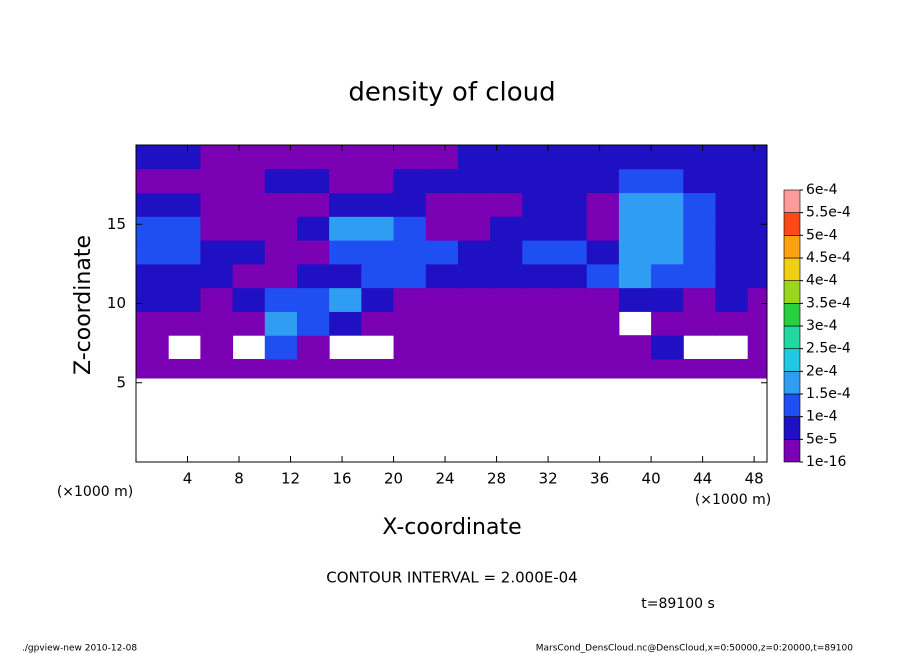 The height and width of the screenshot is (654, 904). I want to click on colorbar-label: 6e-4, so click(822, 190).